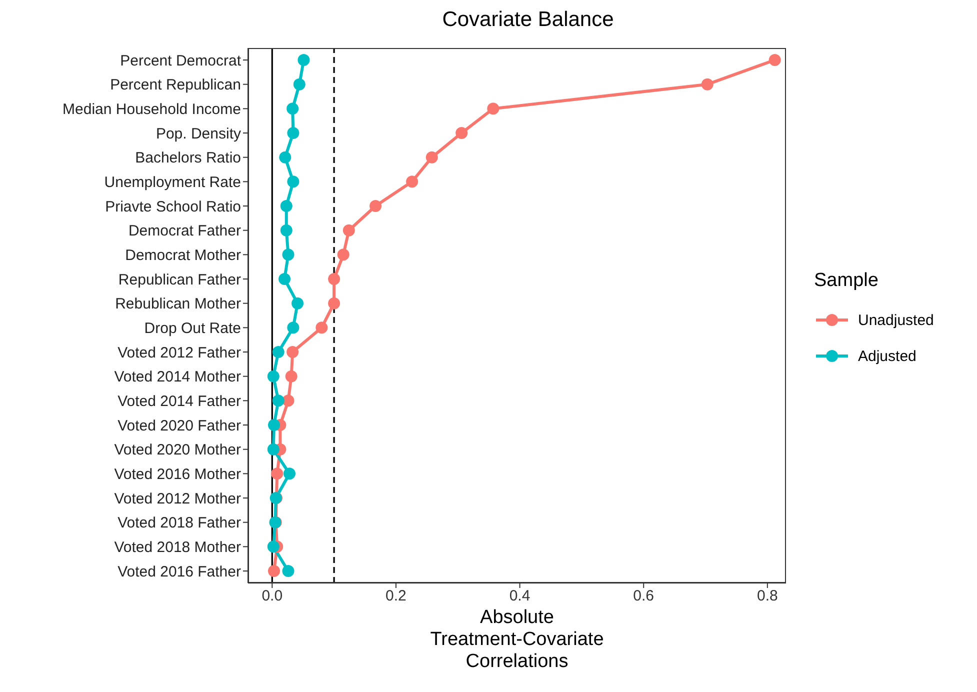  What do you see at coordinates (396, 596) in the screenshot?
I see `x-tick-label: 0.2` at bounding box center [396, 596].